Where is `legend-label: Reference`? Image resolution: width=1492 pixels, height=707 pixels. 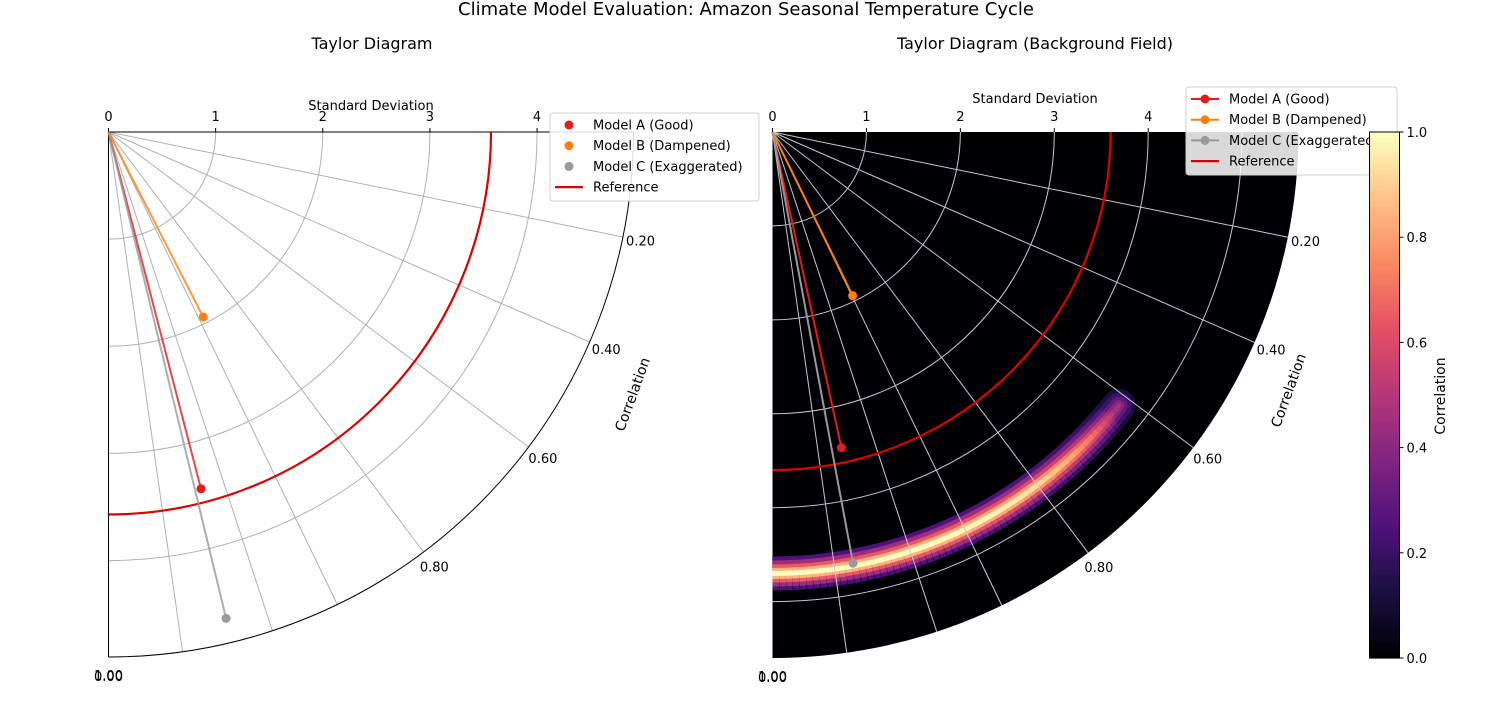 legend-label: Reference is located at coordinates (1261, 162).